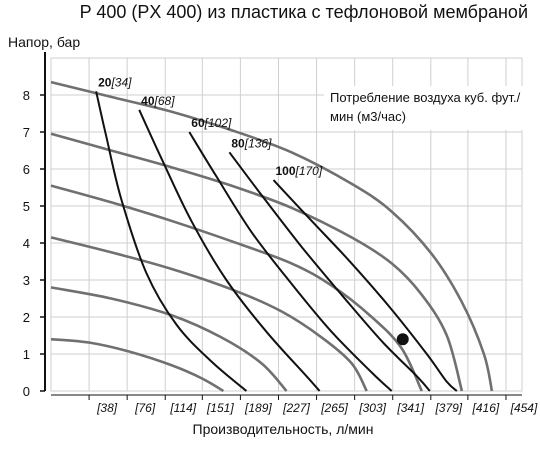 The width and height of the screenshot is (540, 452). Describe the element at coordinates (105, 82) in the screenshot. I see `air-label-value: 20` at that location.